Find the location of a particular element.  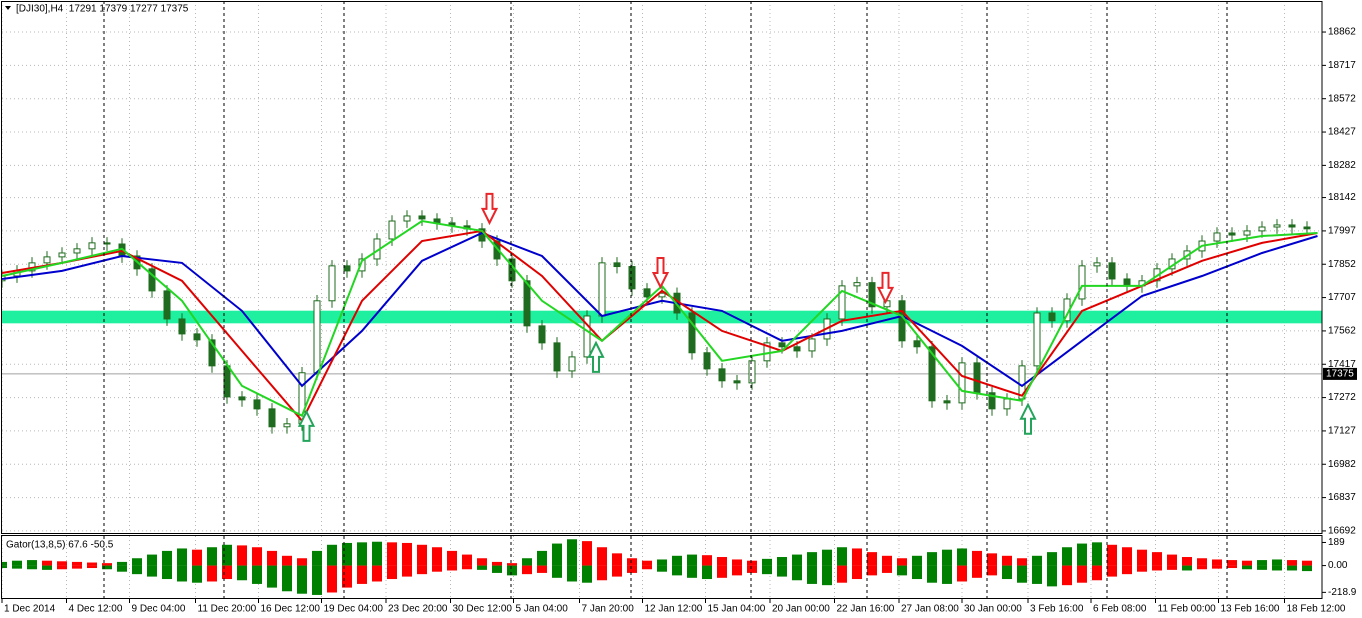

x-tick-label: 11 Feb 00:00 is located at coordinates (1187, 609).